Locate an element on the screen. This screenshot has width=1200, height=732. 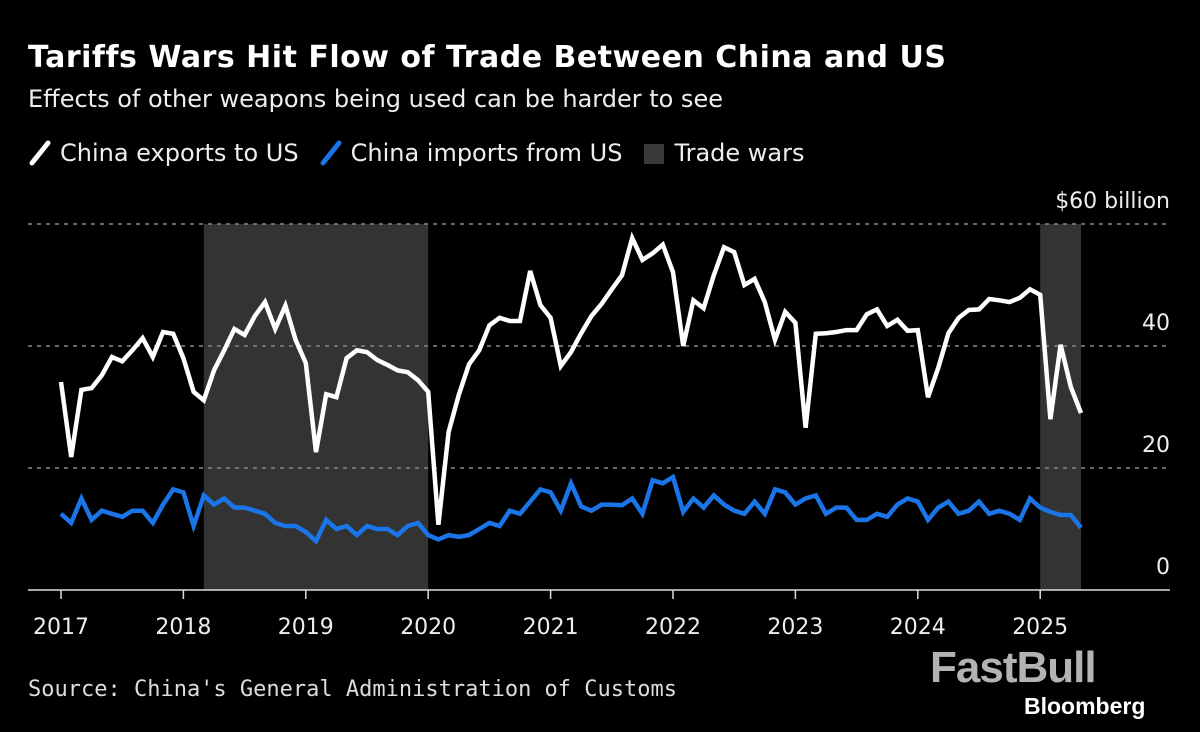
gray-square-icon is located at coordinates (654, 154).